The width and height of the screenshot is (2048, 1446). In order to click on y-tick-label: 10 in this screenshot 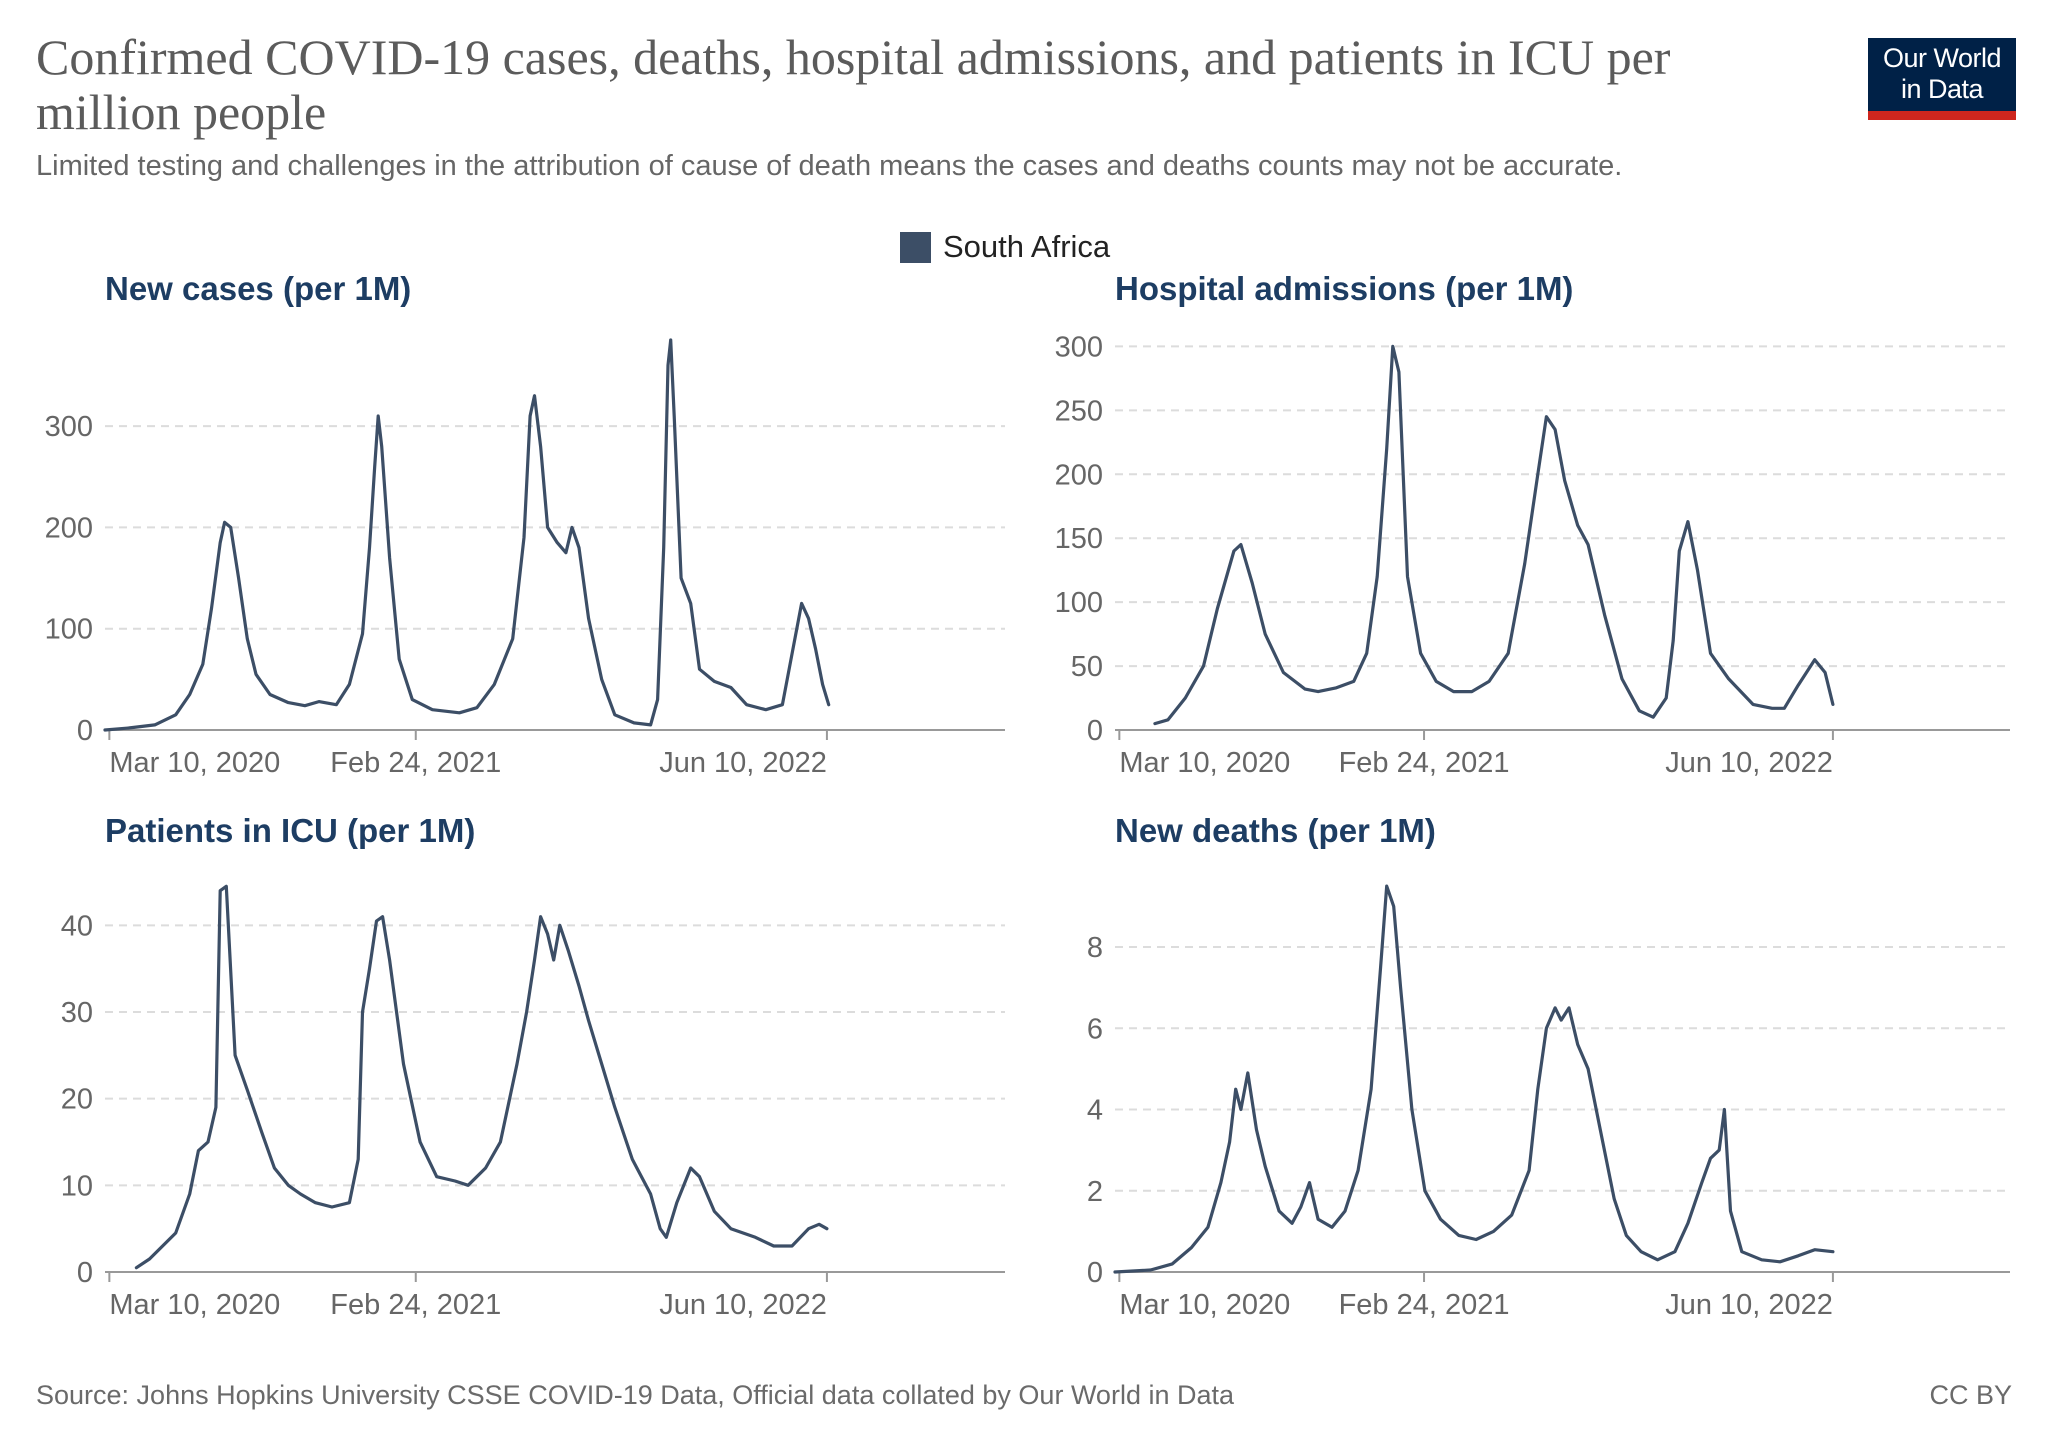, I will do `click(77, 1186)`.